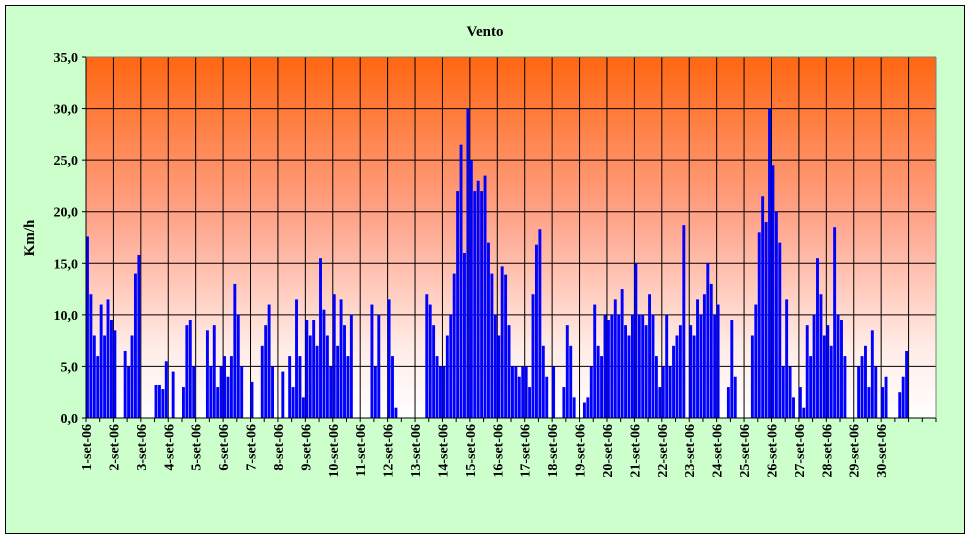 This screenshot has height=539, width=970. Describe the element at coordinates (800, 451) in the screenshot. I see `x-tick-label: 27-set-06` at that location.